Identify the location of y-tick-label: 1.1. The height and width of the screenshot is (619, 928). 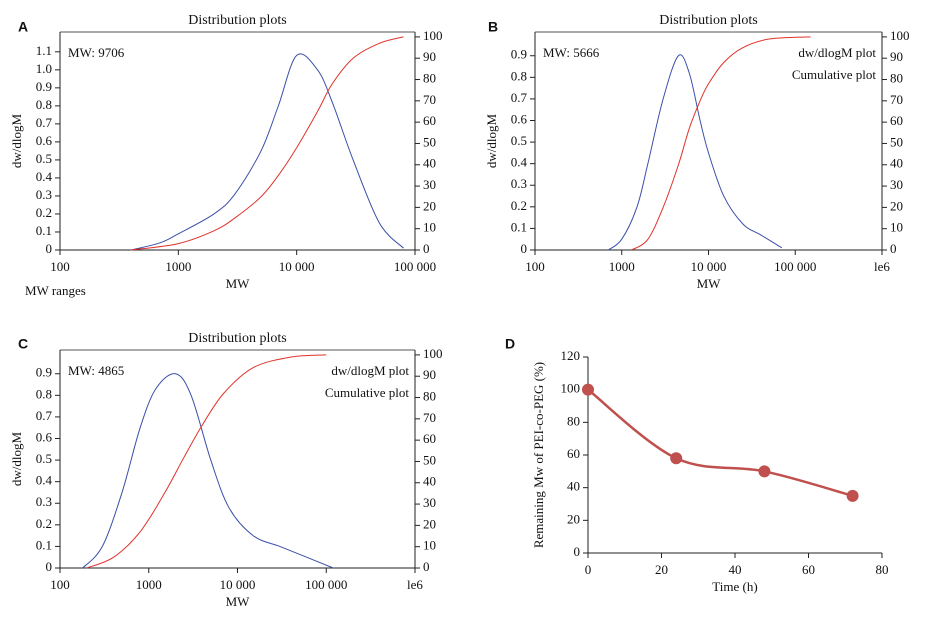
(44, 50).